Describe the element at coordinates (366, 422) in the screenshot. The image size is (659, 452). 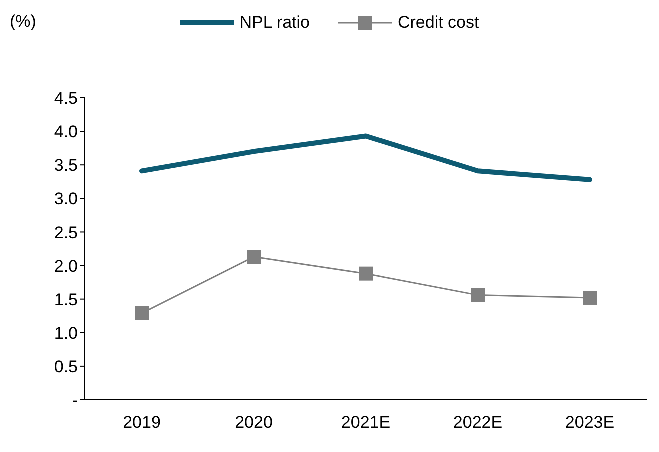
I see `x-tick-label: 2021E` at that location.